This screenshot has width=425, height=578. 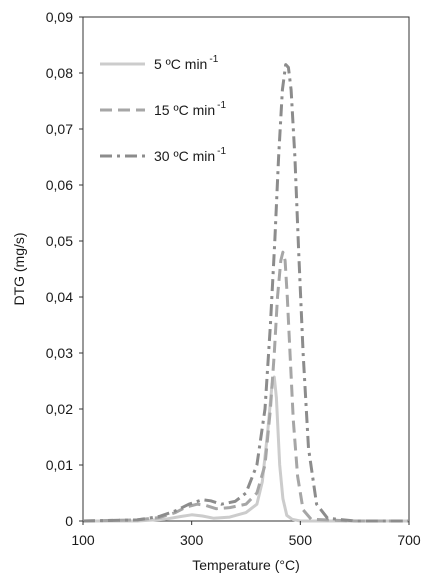 What do you see at coordinates (69, 521) in the screenshot?
I see `y-tick-label: 0` at bounding box center [69, 521].